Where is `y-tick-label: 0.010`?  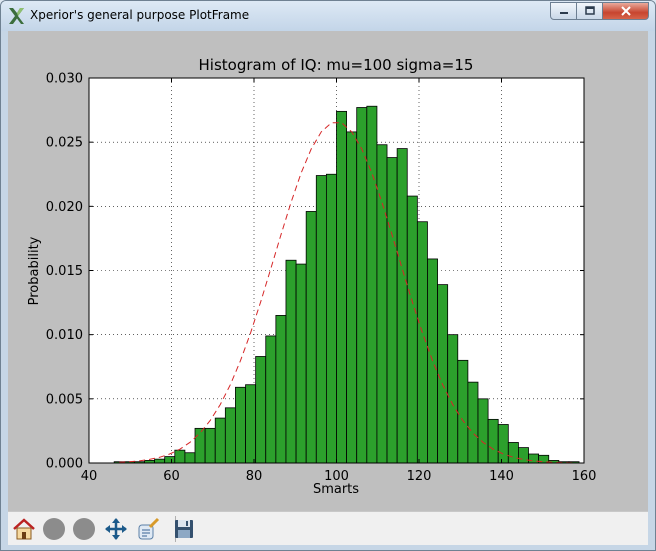 y-tick-label: 0.010 is located at coordinates (64, 335).